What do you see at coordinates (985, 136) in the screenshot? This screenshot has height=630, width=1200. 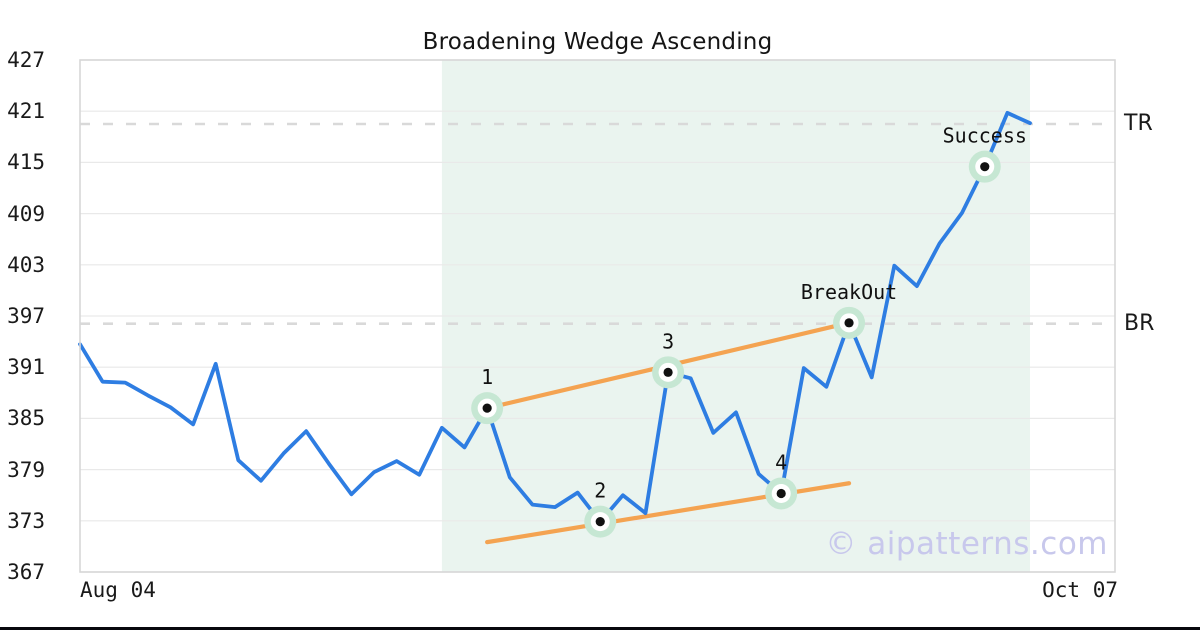 I see `marker-label-success: Success` at bounding box center [985, 136].